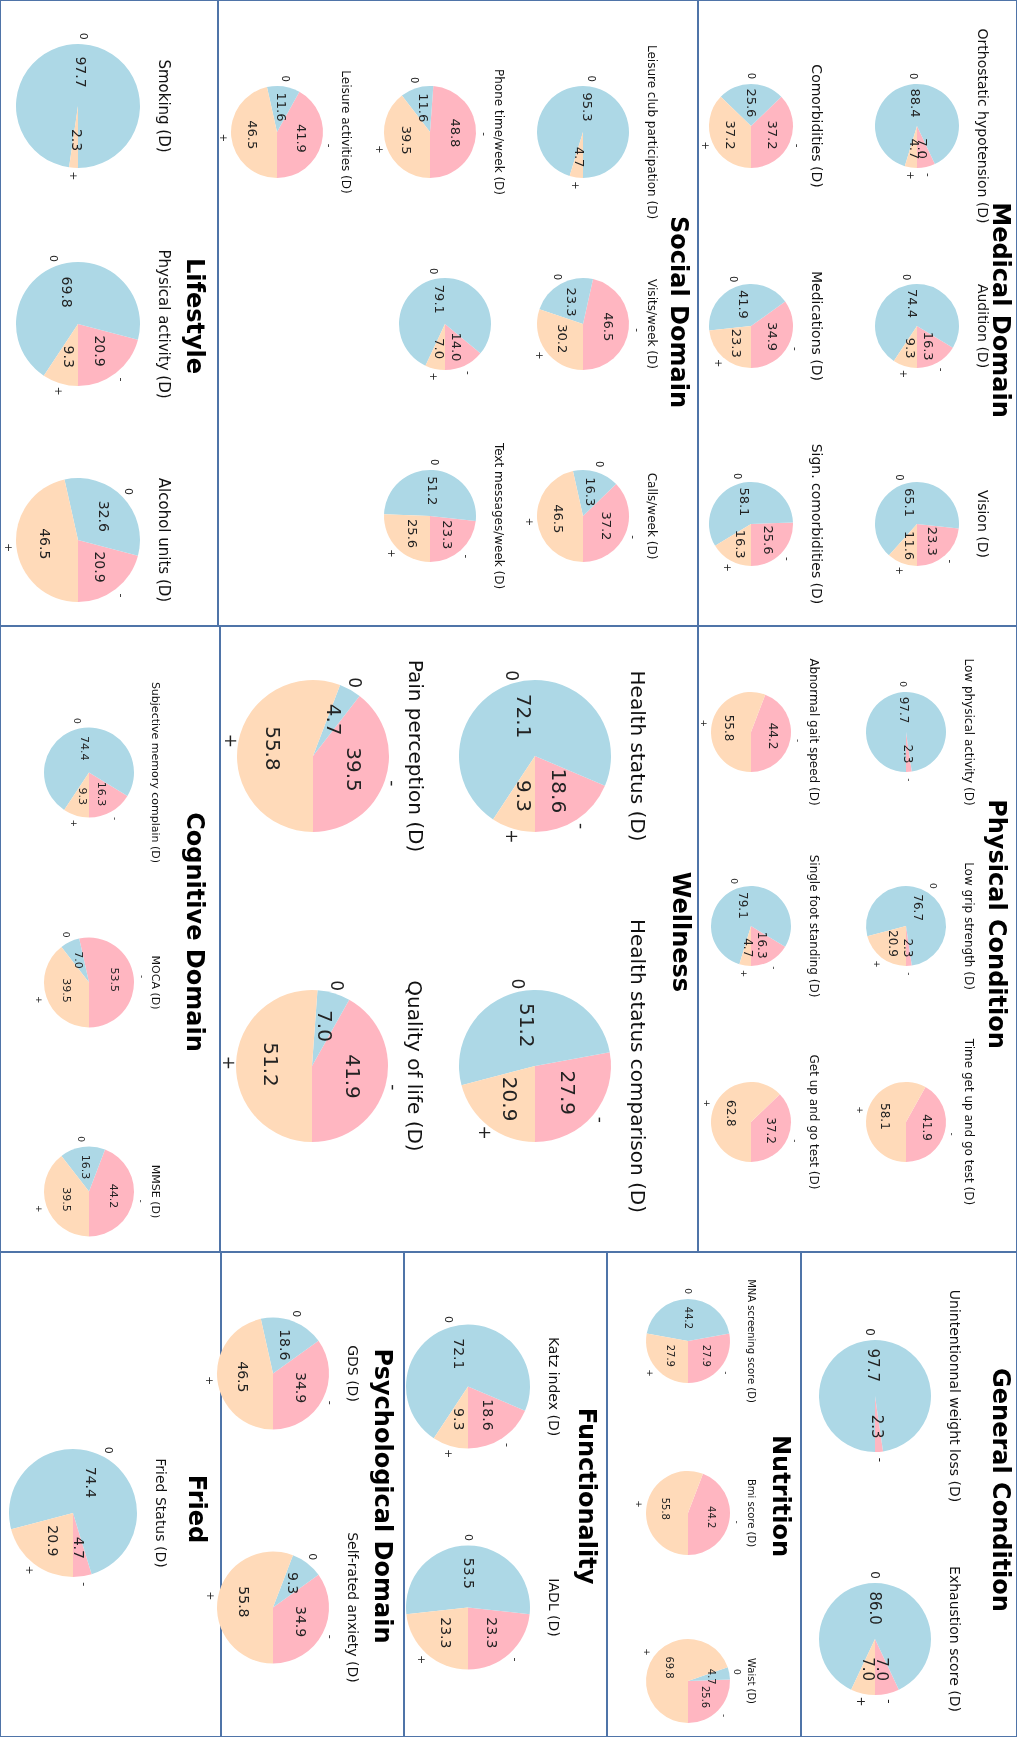 This screenshot has width=1017, height=1737. Describe the element at coordinates (730, 135) in the screenshot. I see `data-label: 37.2` at that location.